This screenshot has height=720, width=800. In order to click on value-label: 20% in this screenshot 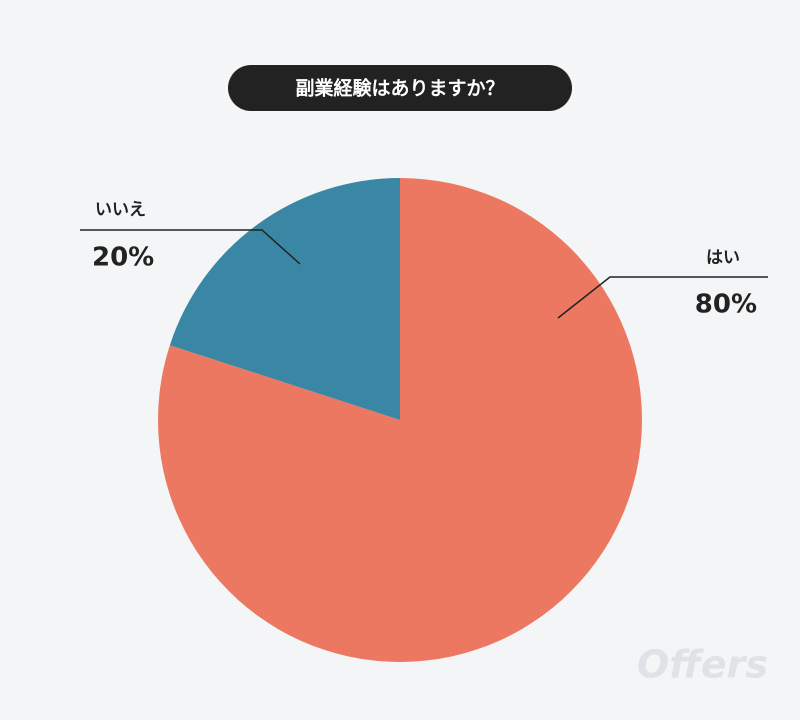, I will do `click(123, 258)`.